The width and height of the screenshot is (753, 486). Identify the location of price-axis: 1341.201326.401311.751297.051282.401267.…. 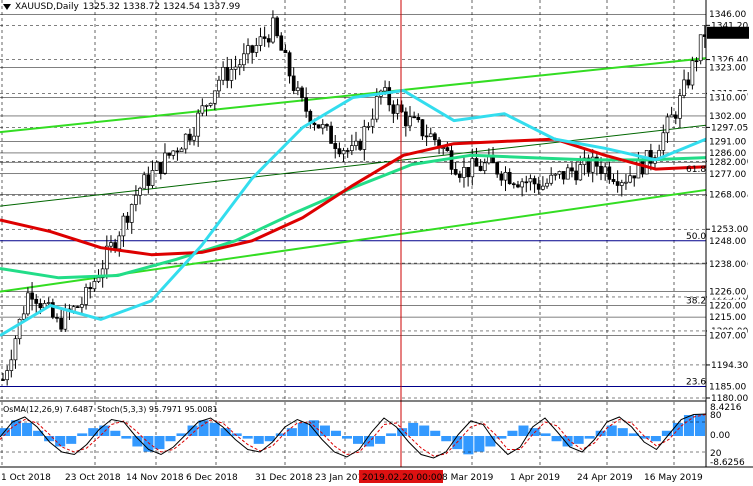
(727, 206).